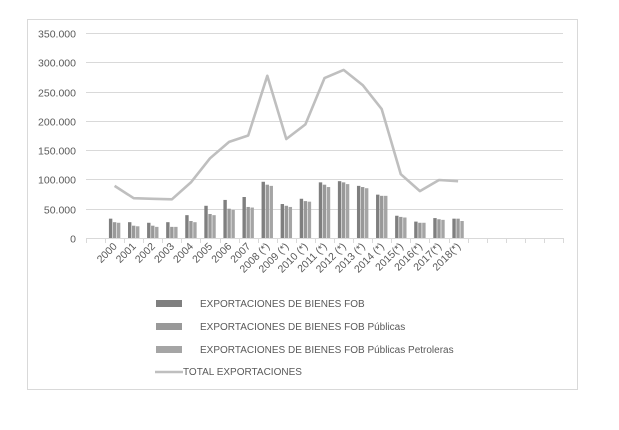  Describe the element at coordinates (57, 152) in the screenshot. I see `y-tick-label: 150.000` at that location.